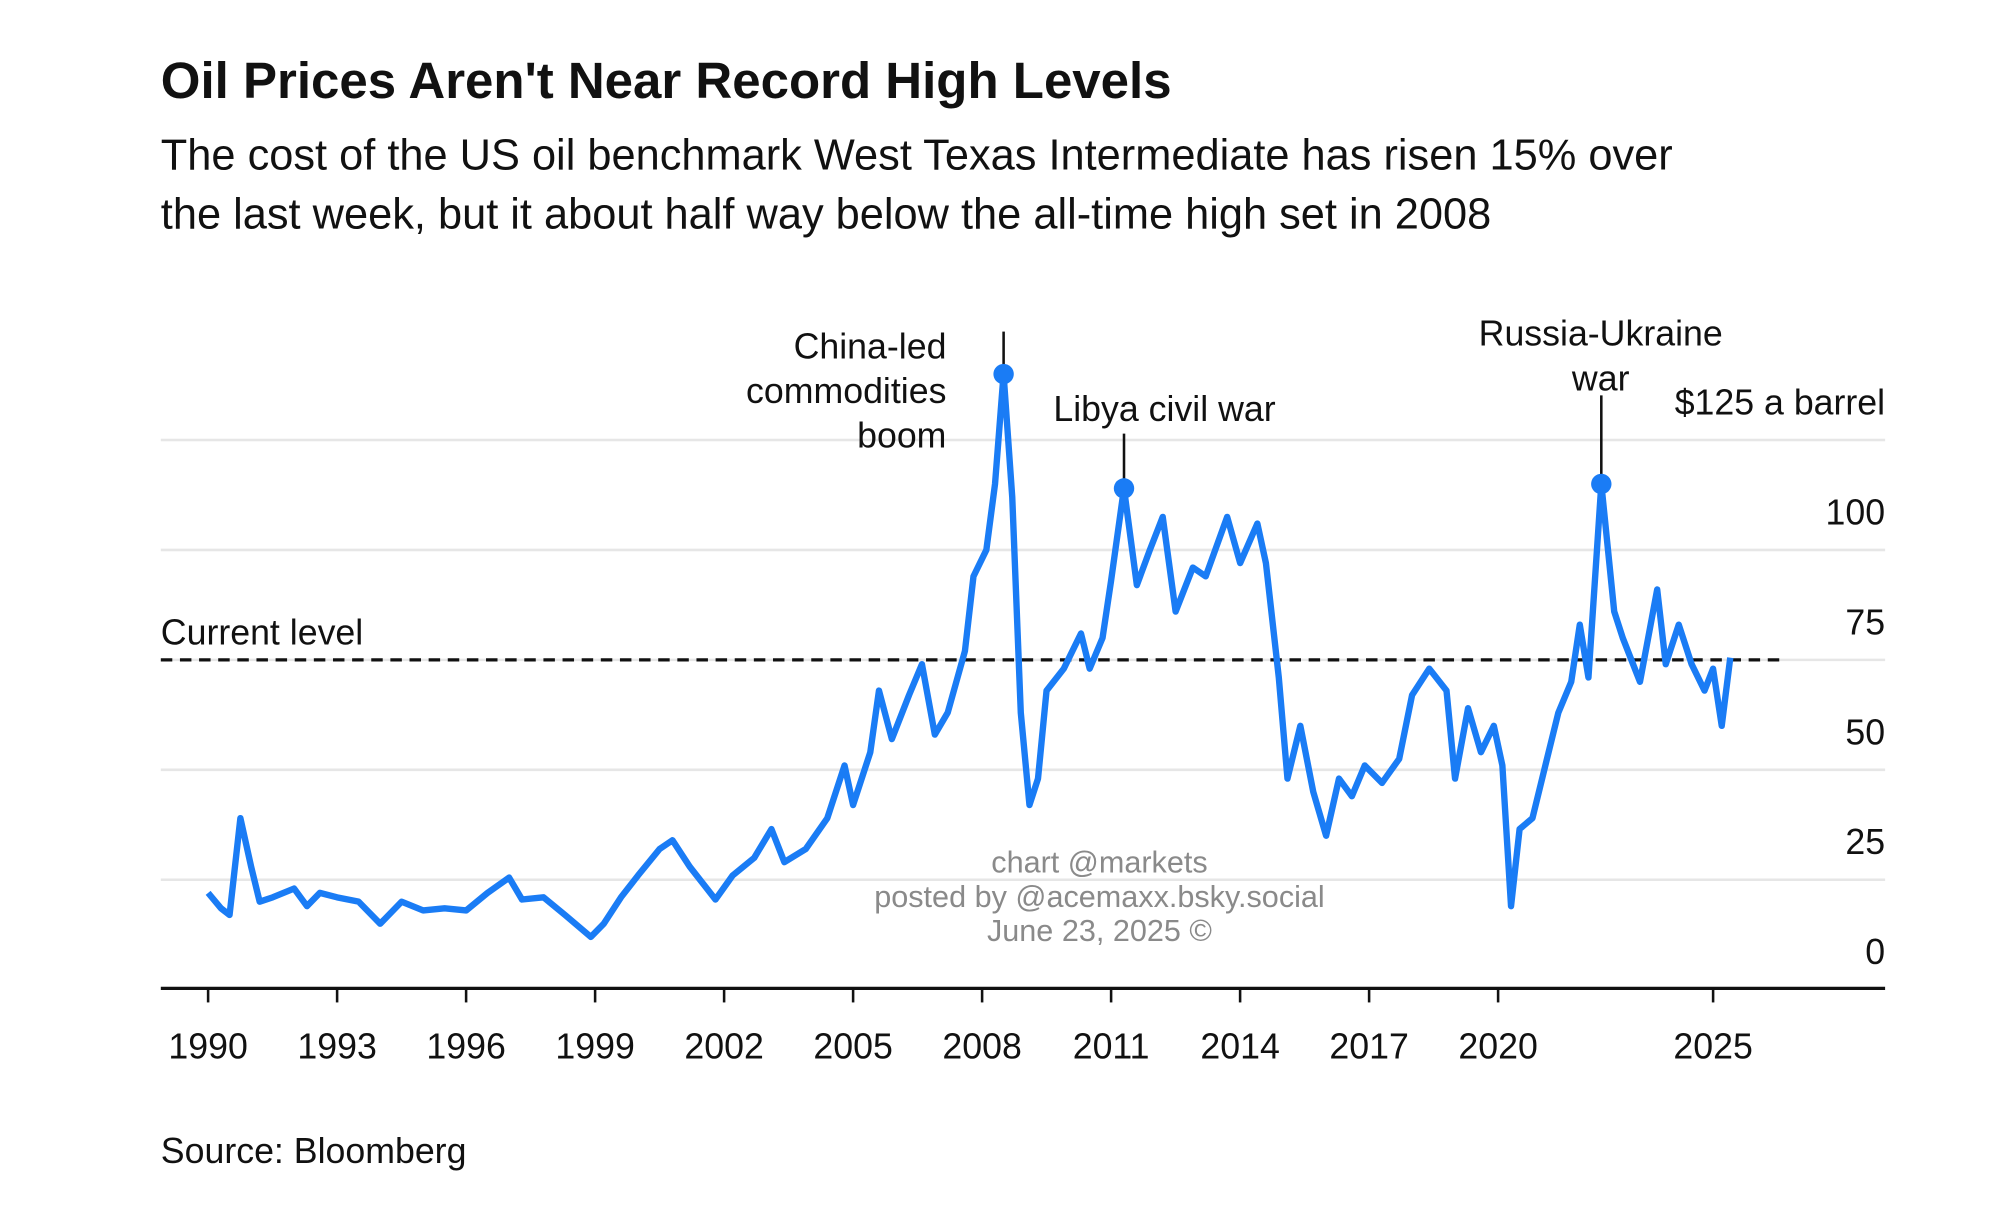 The height and width of the screenshot is (1232, 2000). What do you see at coordinates (1875, 952) in the screenshot?
I see `y-tick-label: 0` at bounding box center [1875, 952].